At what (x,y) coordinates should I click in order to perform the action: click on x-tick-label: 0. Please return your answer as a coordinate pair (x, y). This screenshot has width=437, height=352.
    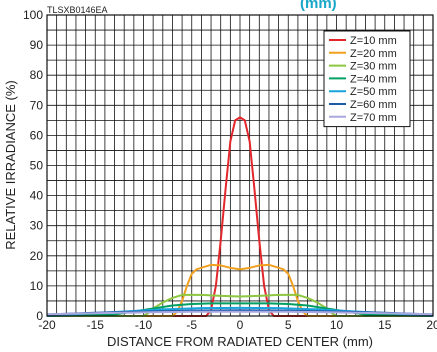
    Looking at the image, I should click on (240, 325).